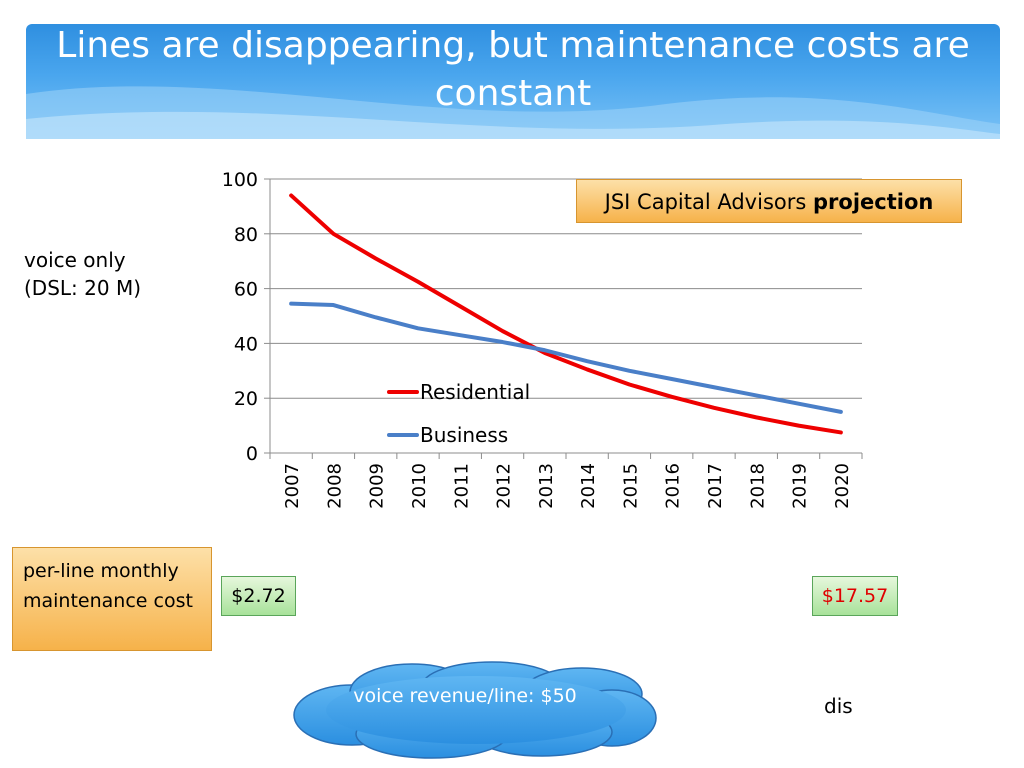 The image size is (1024, 768). What do you see at coordinates (83, 274) in the screenshot?
I see `side-label-text: voice only (DSL: 20 M)` at bounding box center [83, 274].